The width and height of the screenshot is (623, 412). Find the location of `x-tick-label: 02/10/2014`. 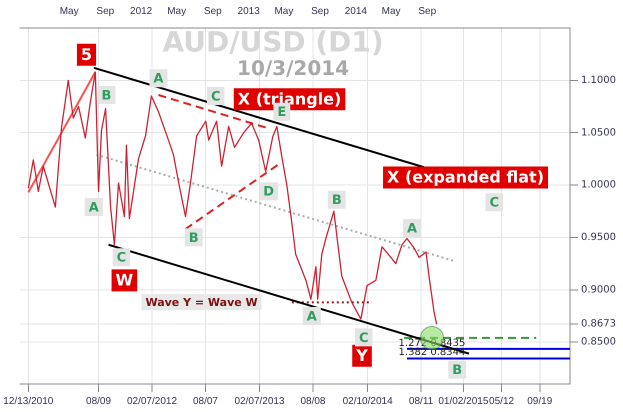

x-tick-label: 02/10/2014 is located at coordinates (368, 401).